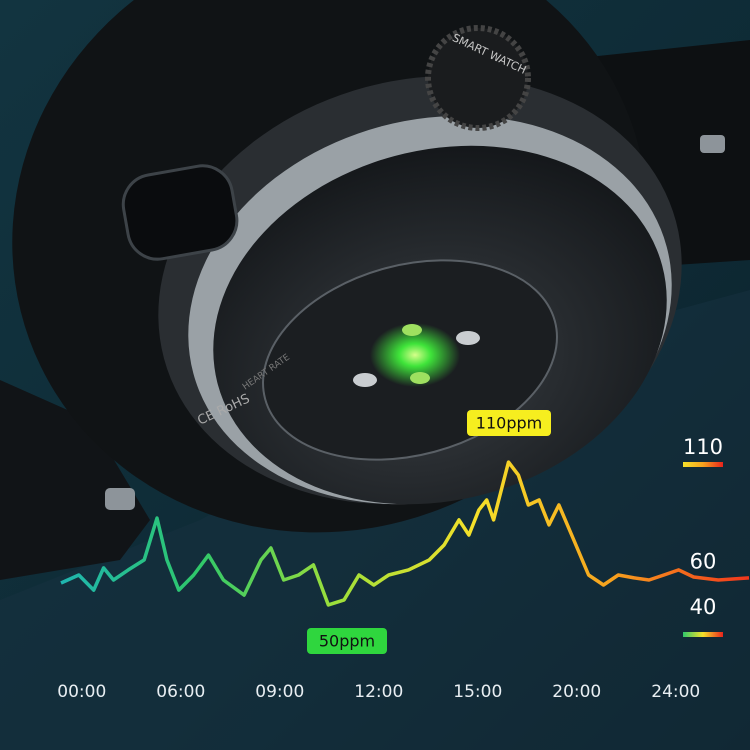 Image resolution: width=750 pixels, height=750 pixels. I want to click on x-tick-label: 09:00, so click(279, 692).